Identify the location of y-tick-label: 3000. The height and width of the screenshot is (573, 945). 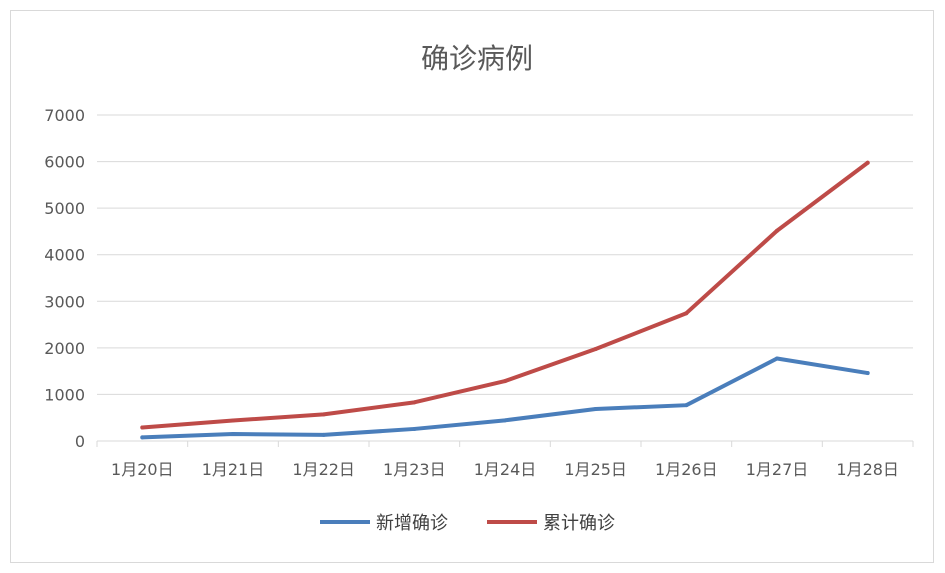
(64, 301).